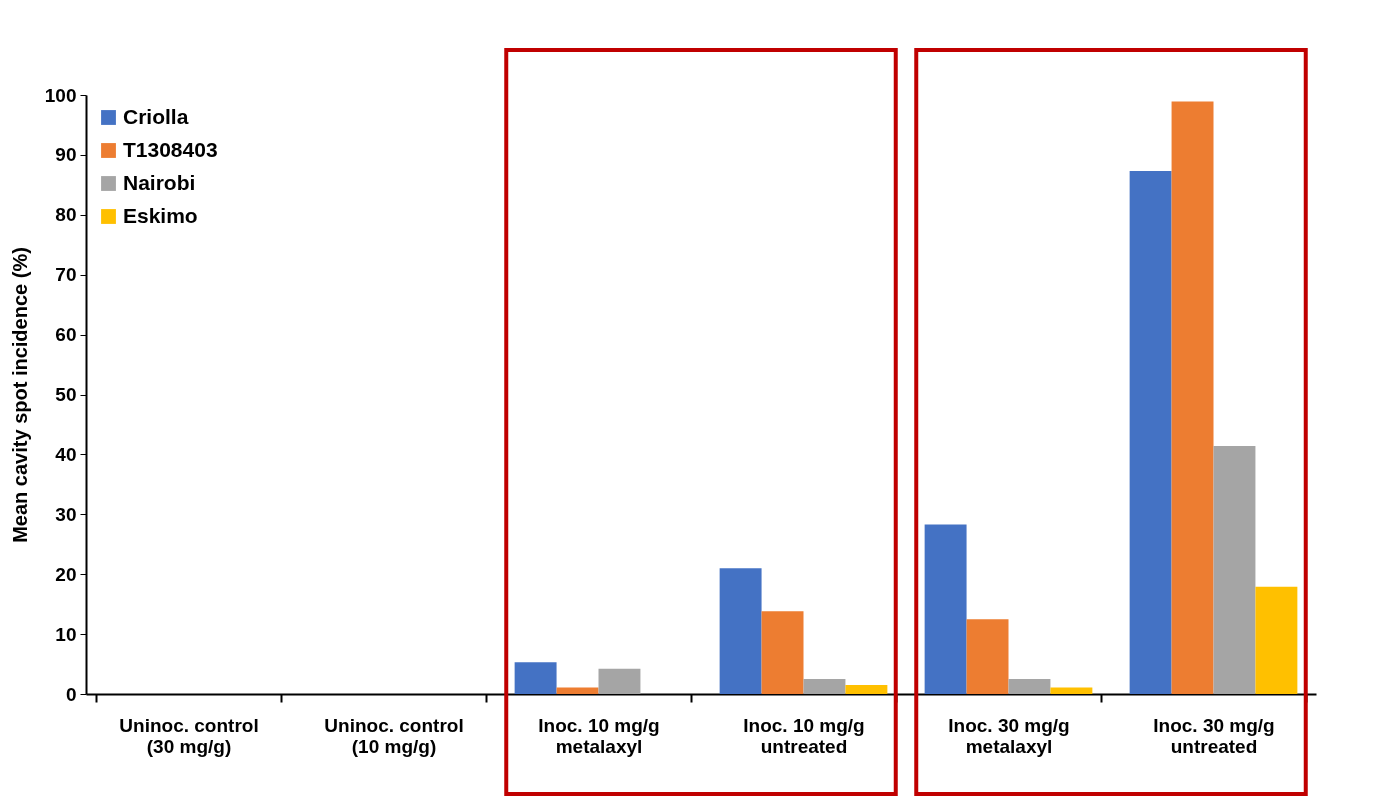  Describe the element at coordinates (394, 735) in the screenshot. I see `x-tick-label: Uninoc. control (10 mg/g)` at that location.